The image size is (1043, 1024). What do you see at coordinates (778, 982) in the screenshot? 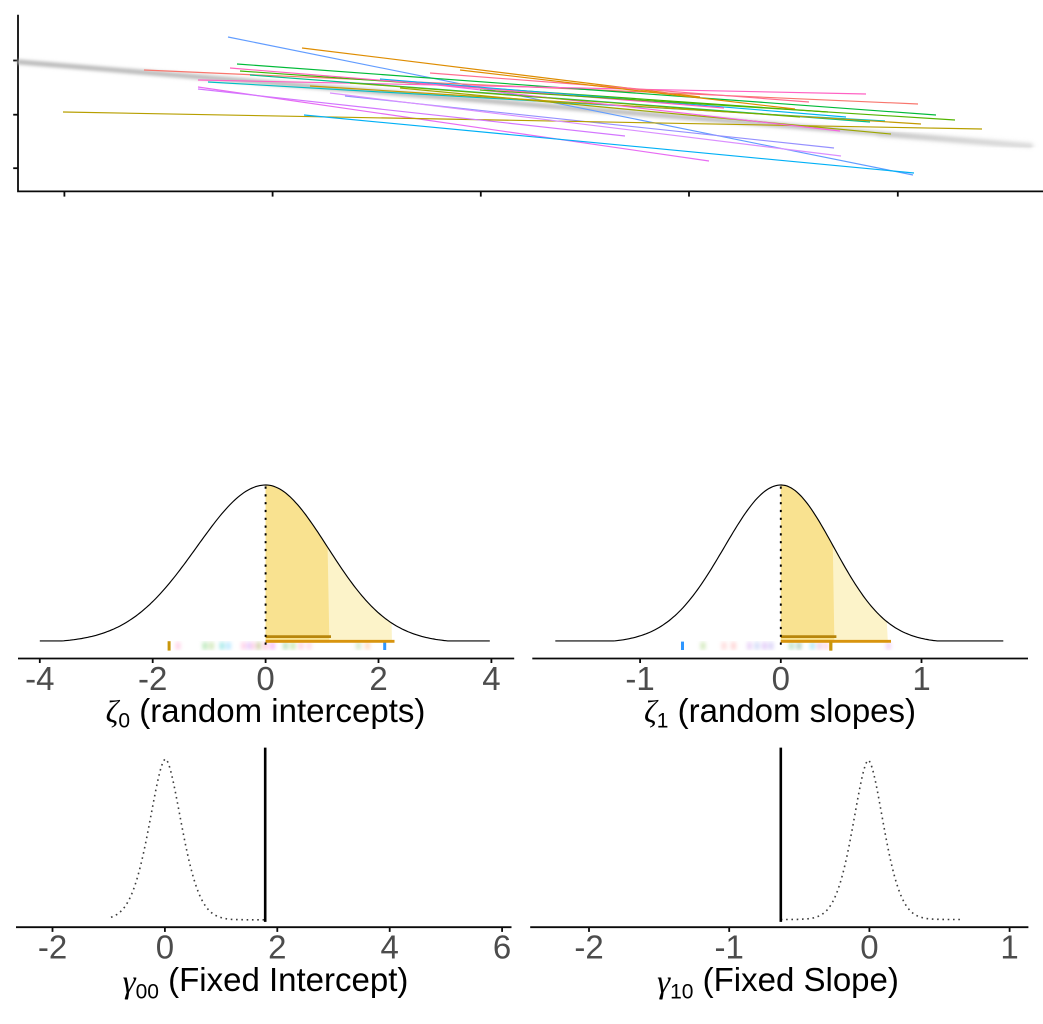
I see `svg-text: γ10 (Fixed Slope)` at bounding box center [778, 982].